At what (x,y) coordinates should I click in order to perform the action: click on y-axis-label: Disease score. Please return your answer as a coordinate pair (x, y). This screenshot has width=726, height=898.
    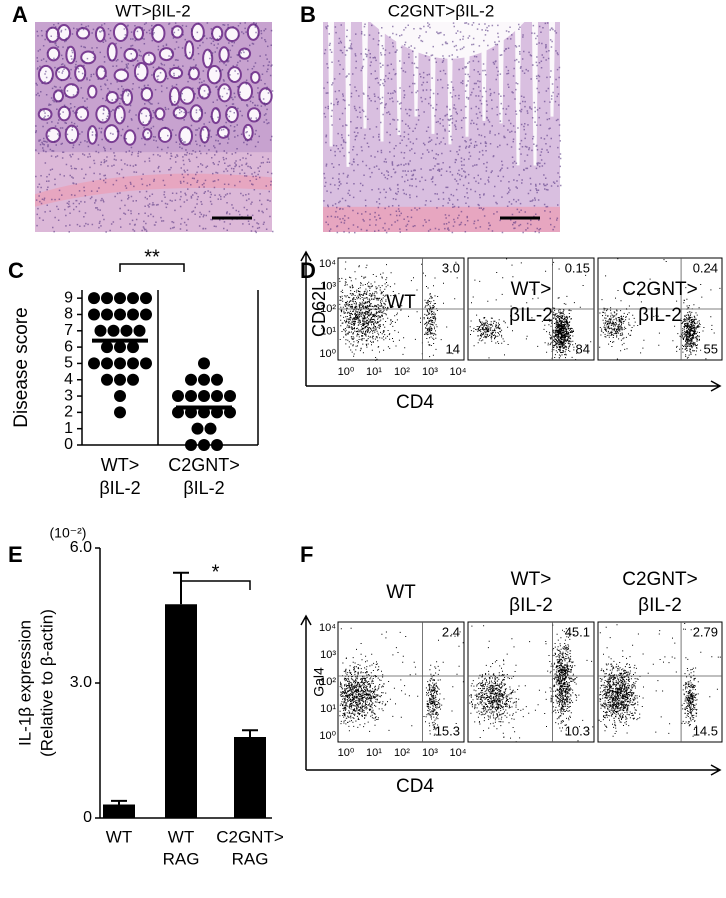
    Looking at the image, I should click on (21, 367).